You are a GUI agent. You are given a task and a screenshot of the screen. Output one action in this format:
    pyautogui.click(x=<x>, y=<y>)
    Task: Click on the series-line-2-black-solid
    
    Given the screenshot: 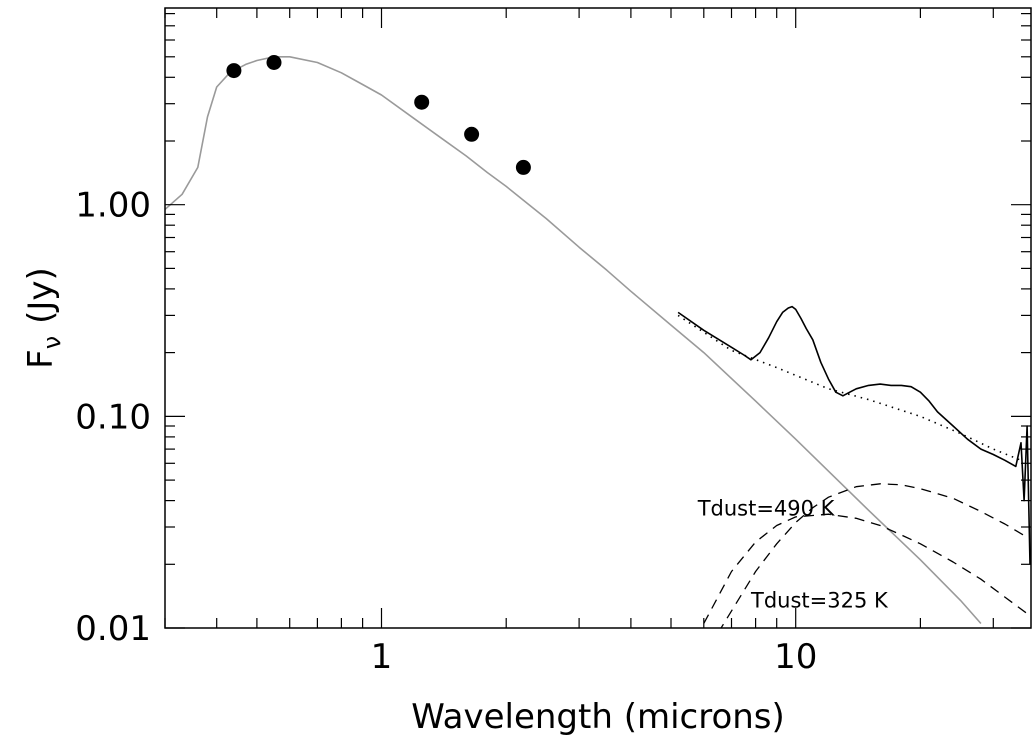 What is the action you would take?
    pyautogui.click(x=854, y=435)
    